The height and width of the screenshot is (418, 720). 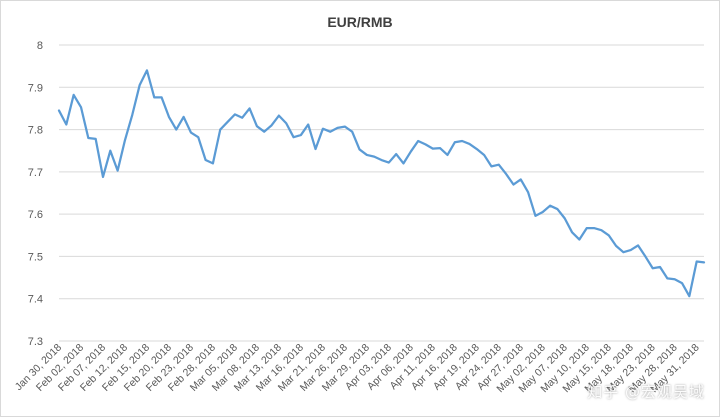 What do you see at coordinates (35, 257) in the screenshot?
I see `y-tick-label: 7.5` at bounding box center [35, 257].